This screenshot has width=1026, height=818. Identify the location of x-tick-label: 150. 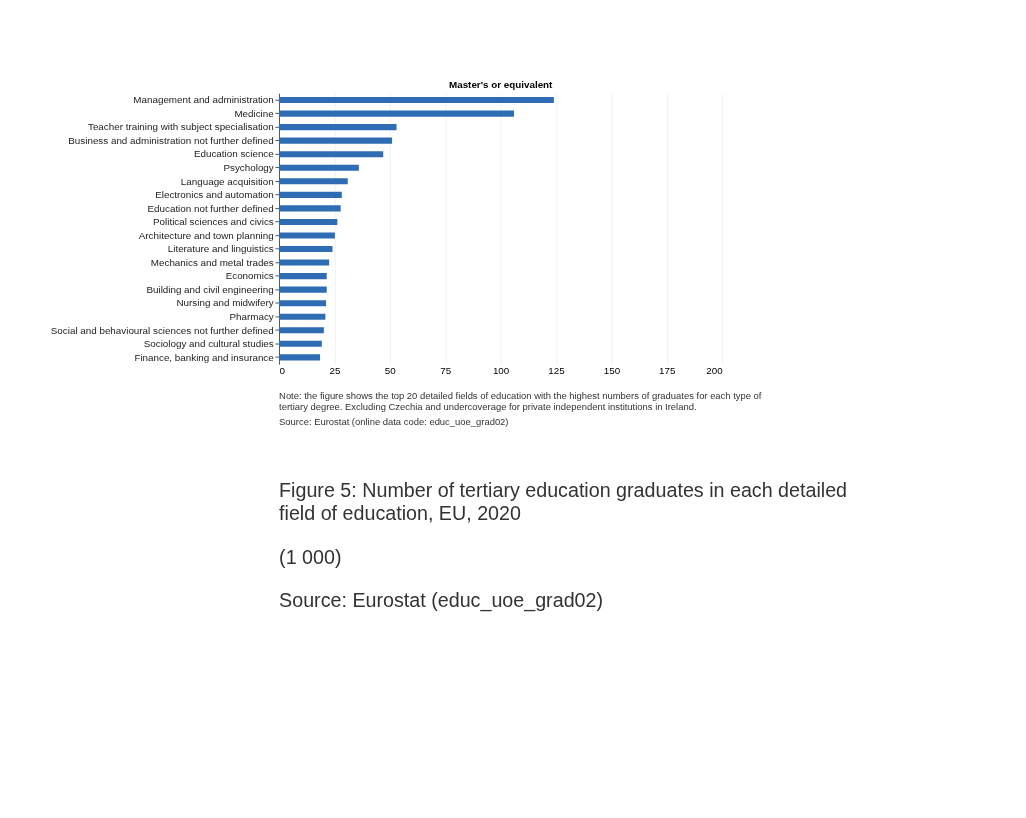
(612, 370).